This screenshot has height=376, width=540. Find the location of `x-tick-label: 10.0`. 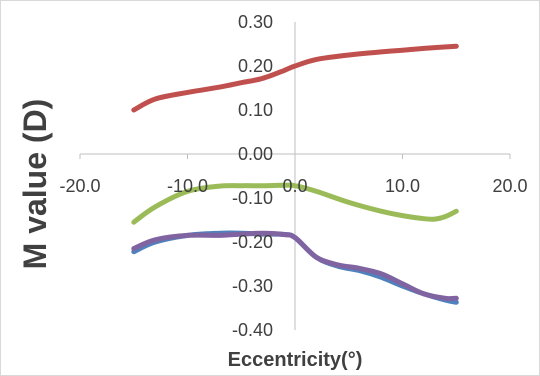

x-tick-label: 10.0 is located at coordinates (402, 186).